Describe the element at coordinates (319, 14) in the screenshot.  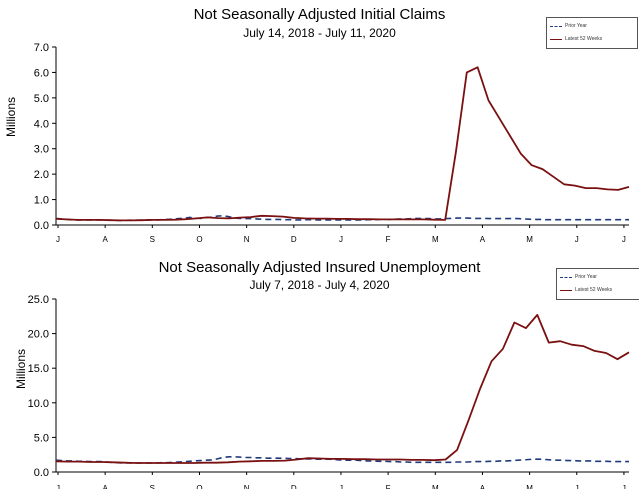
I see `chart-title: Not Seasonally Adjusted Initial Claims` at that location.